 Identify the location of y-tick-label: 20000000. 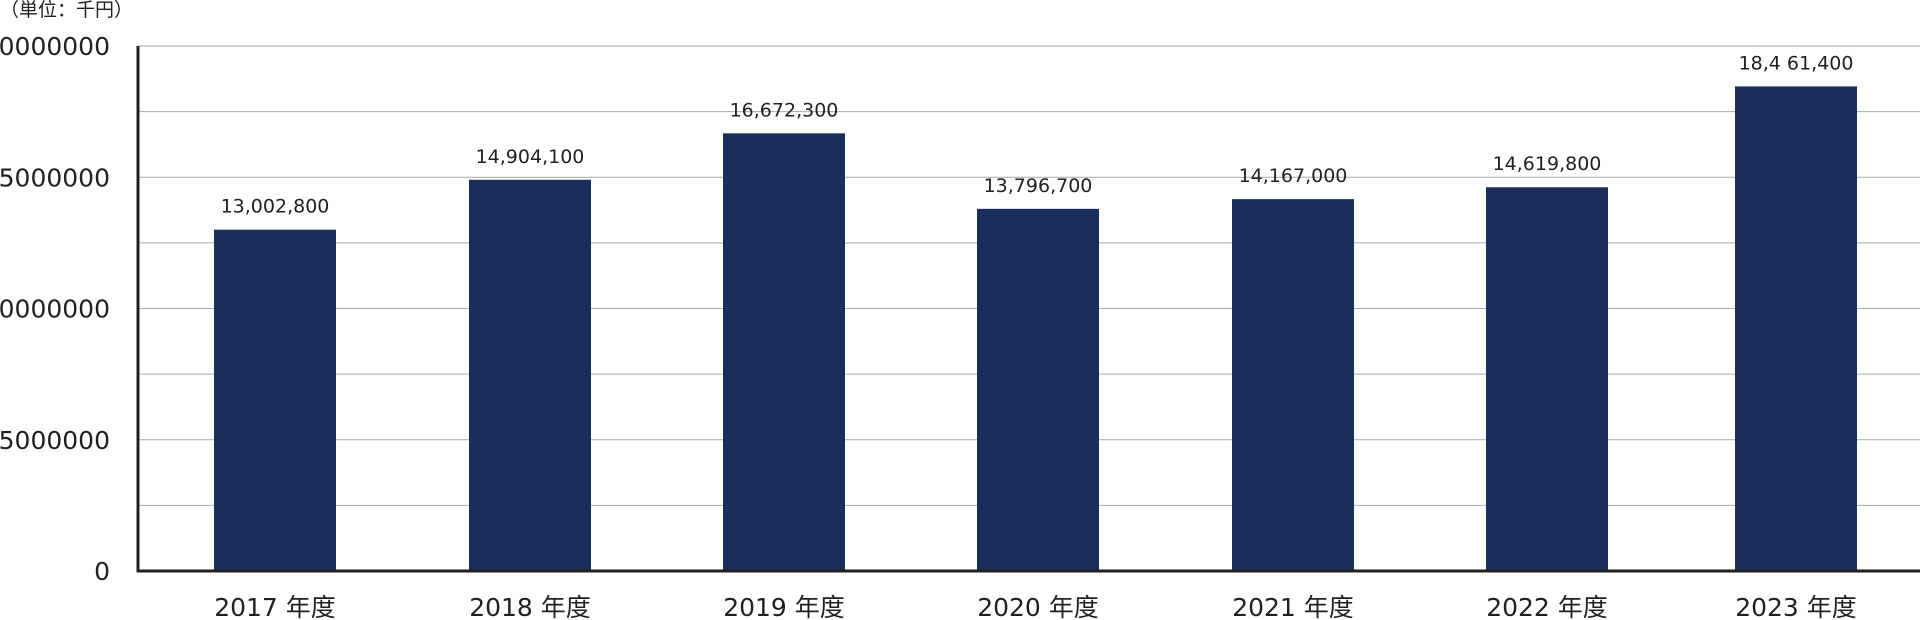
(55, 46).